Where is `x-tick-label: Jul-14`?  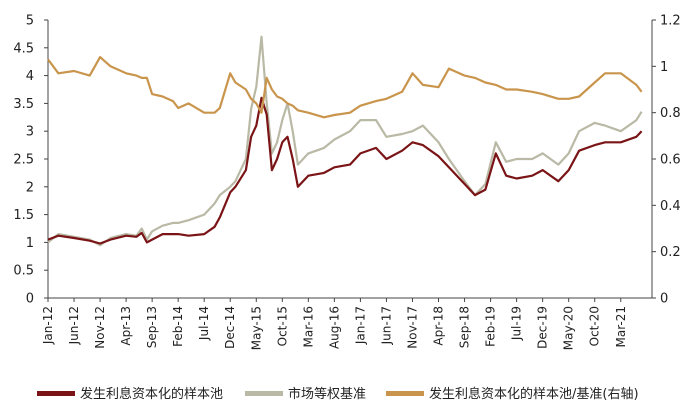 x-tick-label: Jul-14 is located at coordinates (204, 323).